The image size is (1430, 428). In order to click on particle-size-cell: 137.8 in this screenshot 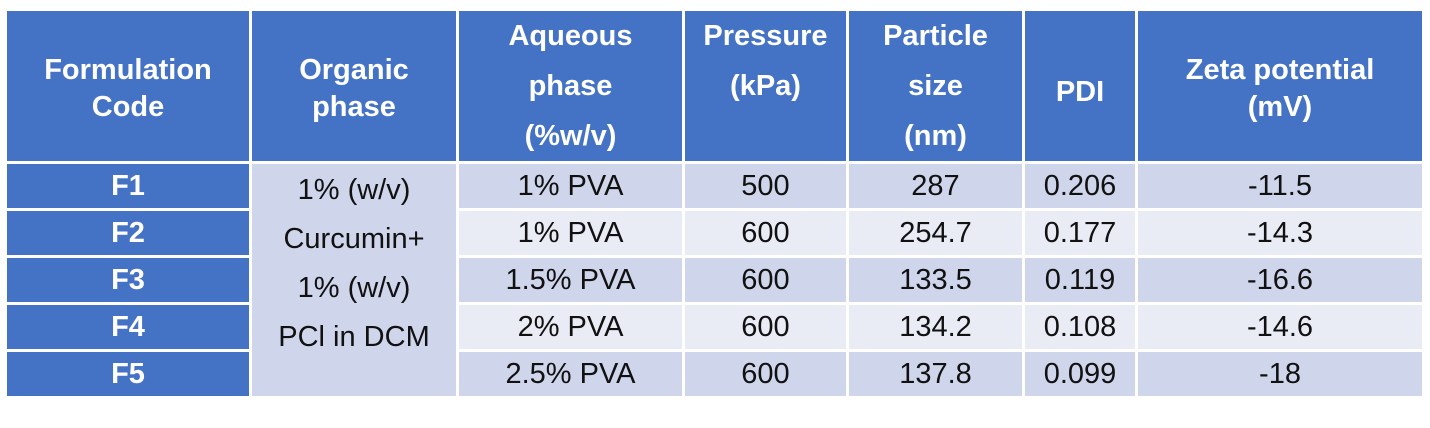, I will do `click(935, 374)`.